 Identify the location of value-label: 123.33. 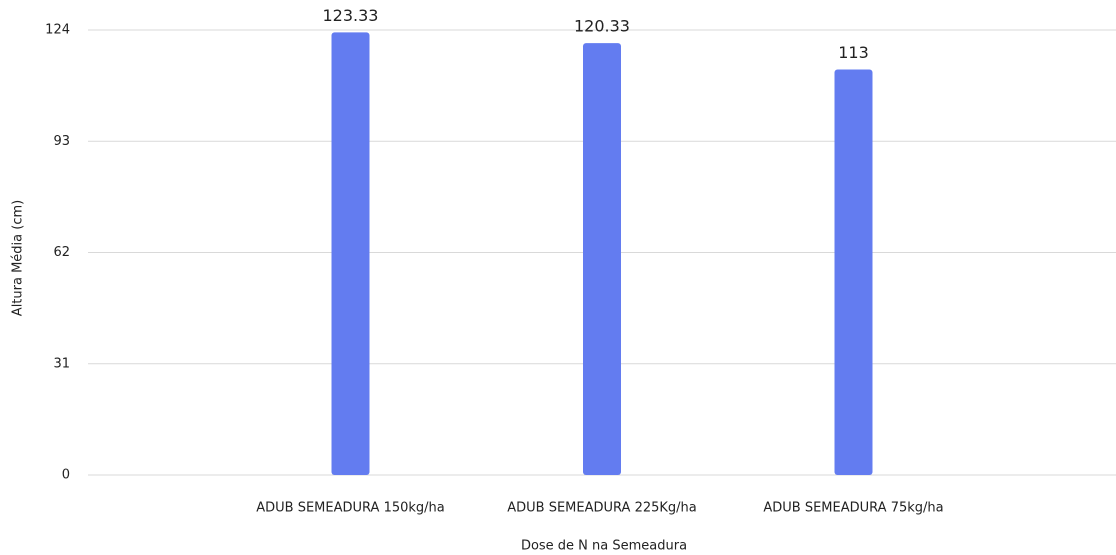
(351, 15).